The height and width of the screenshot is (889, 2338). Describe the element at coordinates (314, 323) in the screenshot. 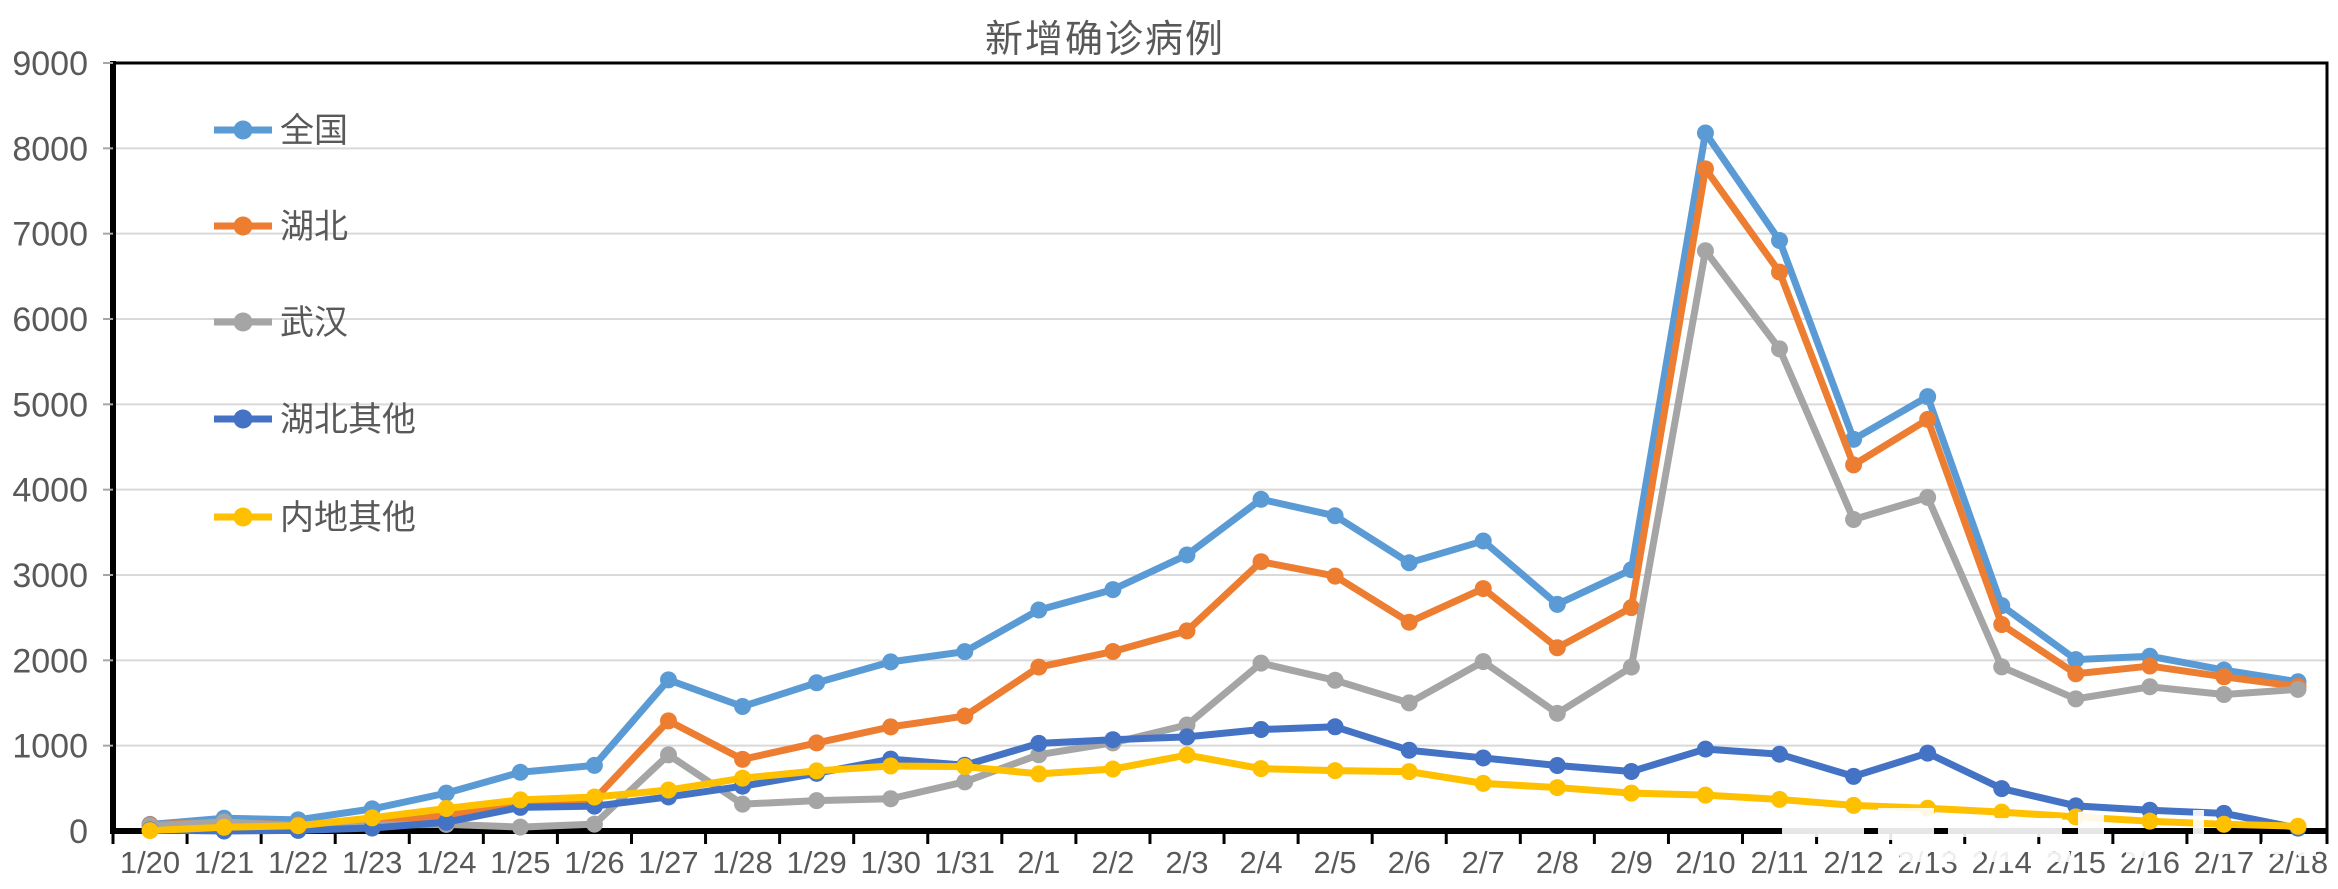

I see `legend-wuhan-label: 武汉` at that location.